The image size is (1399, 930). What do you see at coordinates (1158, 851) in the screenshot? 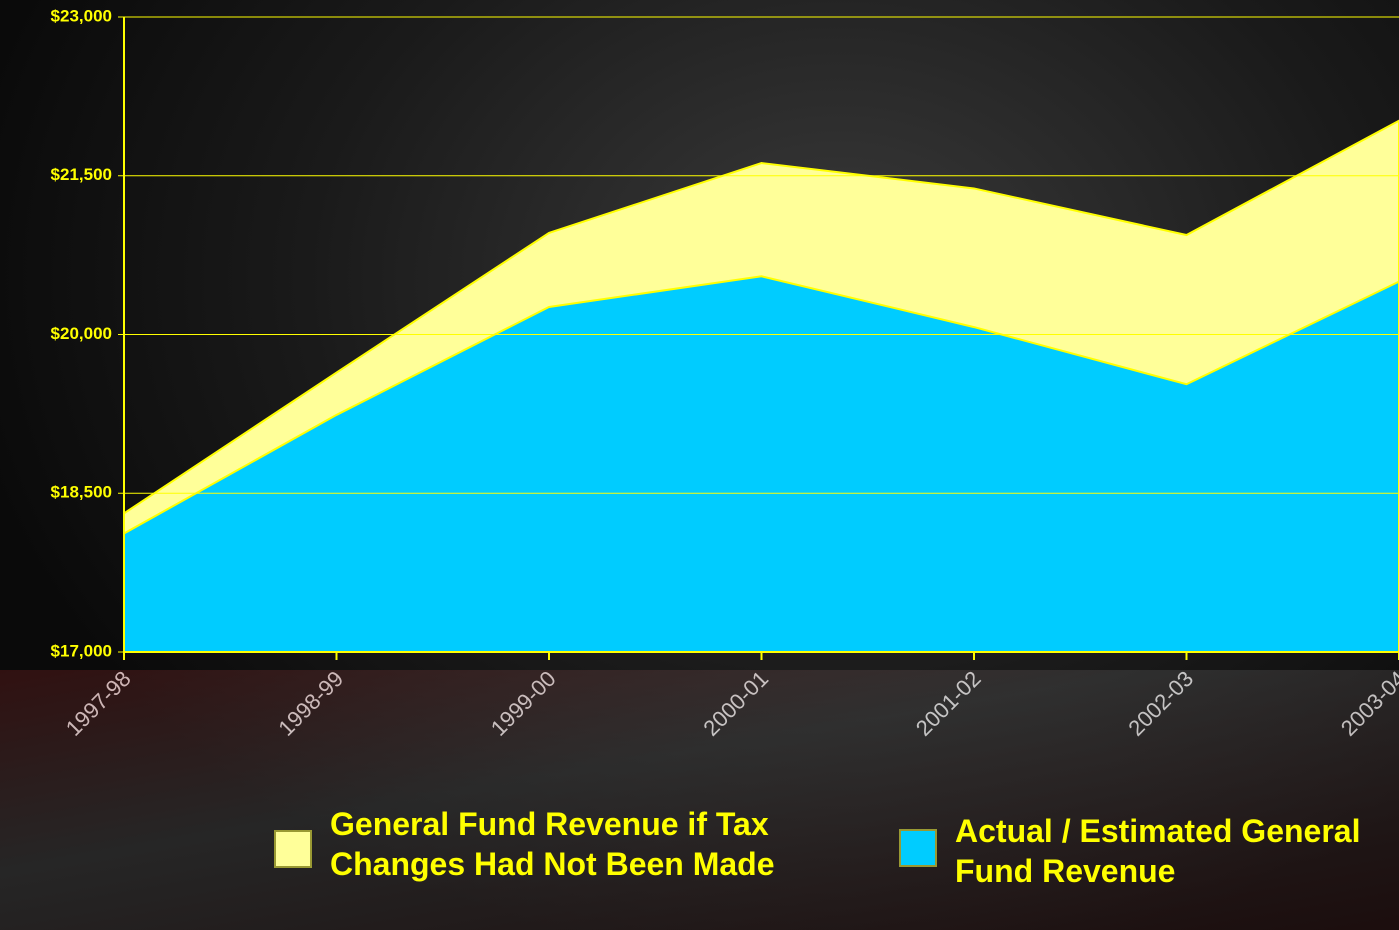
I see `legend-label: Actual / Estimated General Fund Revenue` at bounding box center [1158, 851].